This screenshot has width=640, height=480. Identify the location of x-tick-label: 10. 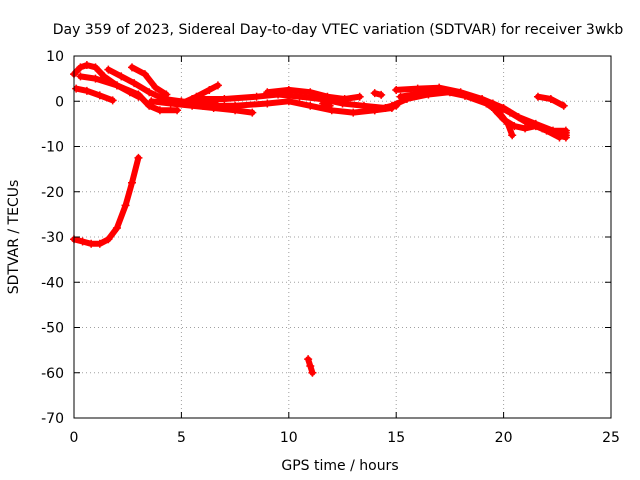
(289, 438).